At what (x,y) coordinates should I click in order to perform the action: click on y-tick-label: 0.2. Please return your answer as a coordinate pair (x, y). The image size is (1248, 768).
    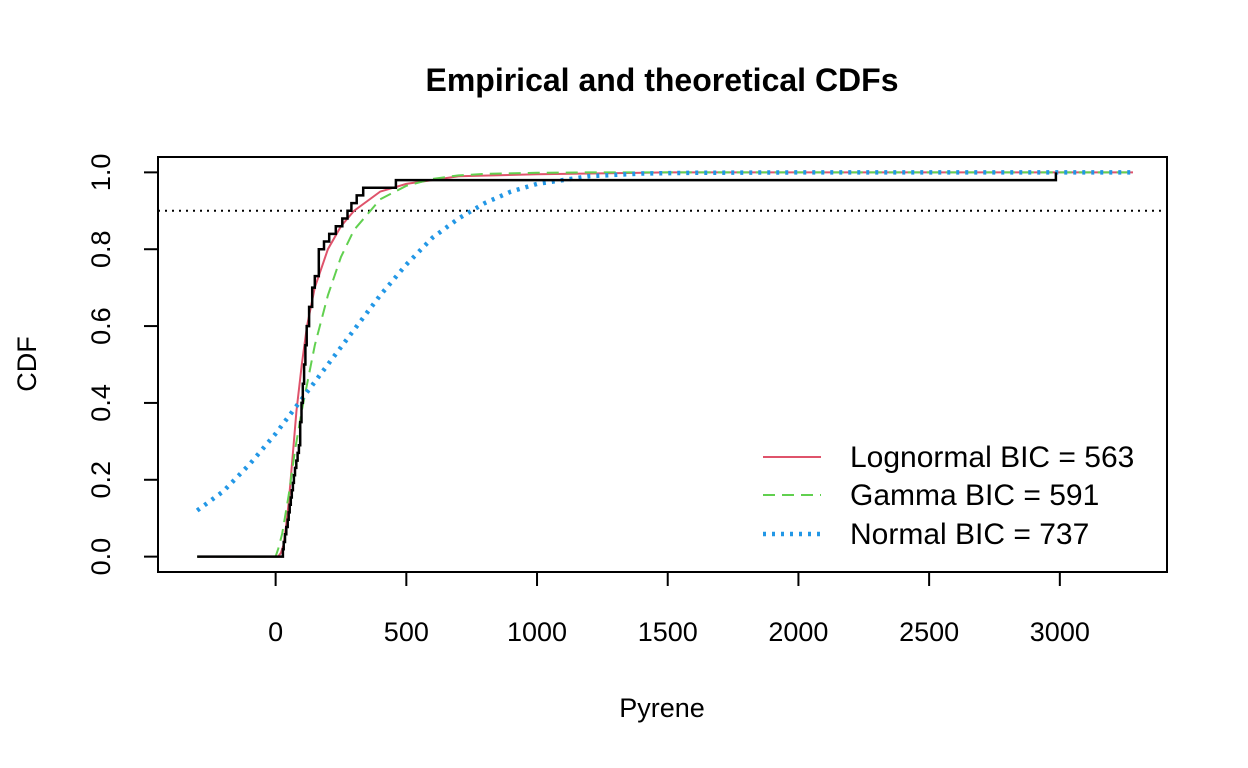
    Looking at the image, I should click on (101, 480).